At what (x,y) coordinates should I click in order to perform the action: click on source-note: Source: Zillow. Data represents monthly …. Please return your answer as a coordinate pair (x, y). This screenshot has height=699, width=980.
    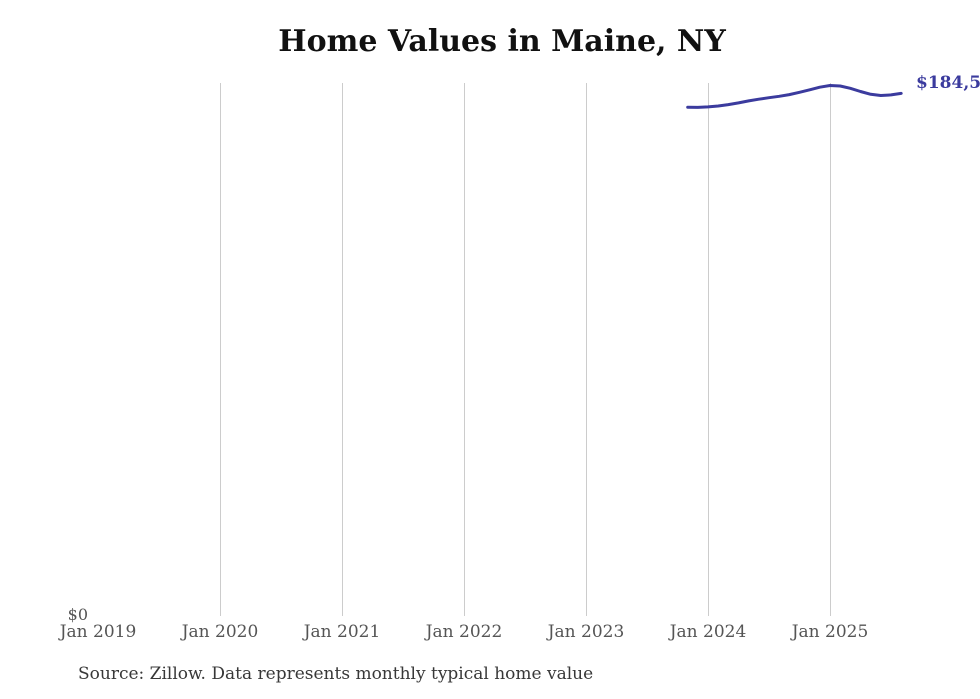
    Looking at the image, I should click on (336, 674).